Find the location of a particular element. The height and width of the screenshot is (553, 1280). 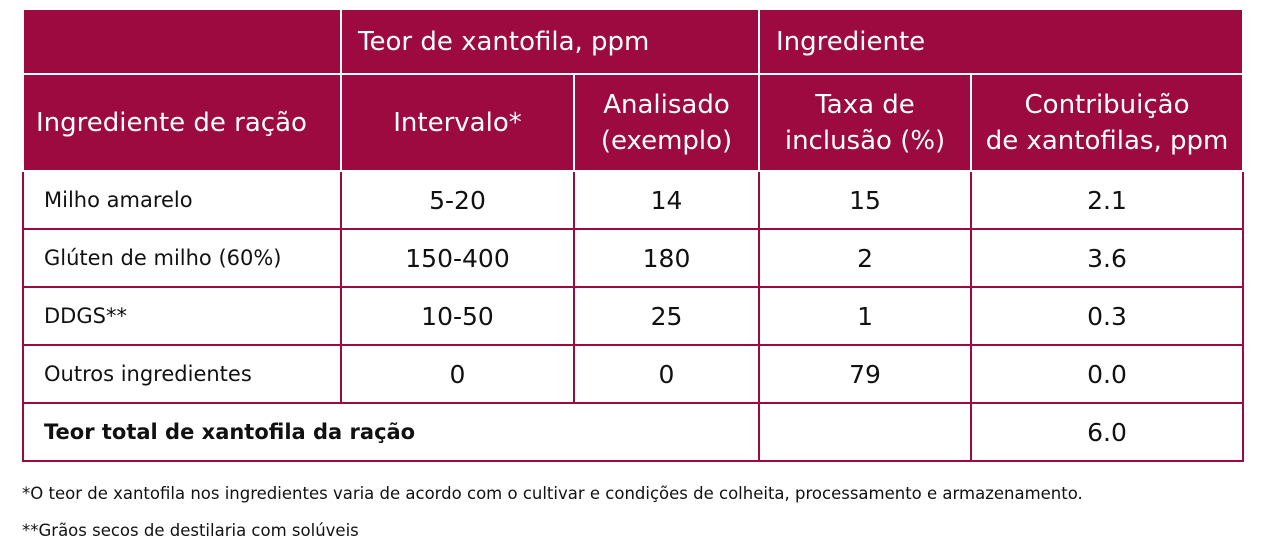

table-cell: 2.1 is located at coordinates (1107, 200).